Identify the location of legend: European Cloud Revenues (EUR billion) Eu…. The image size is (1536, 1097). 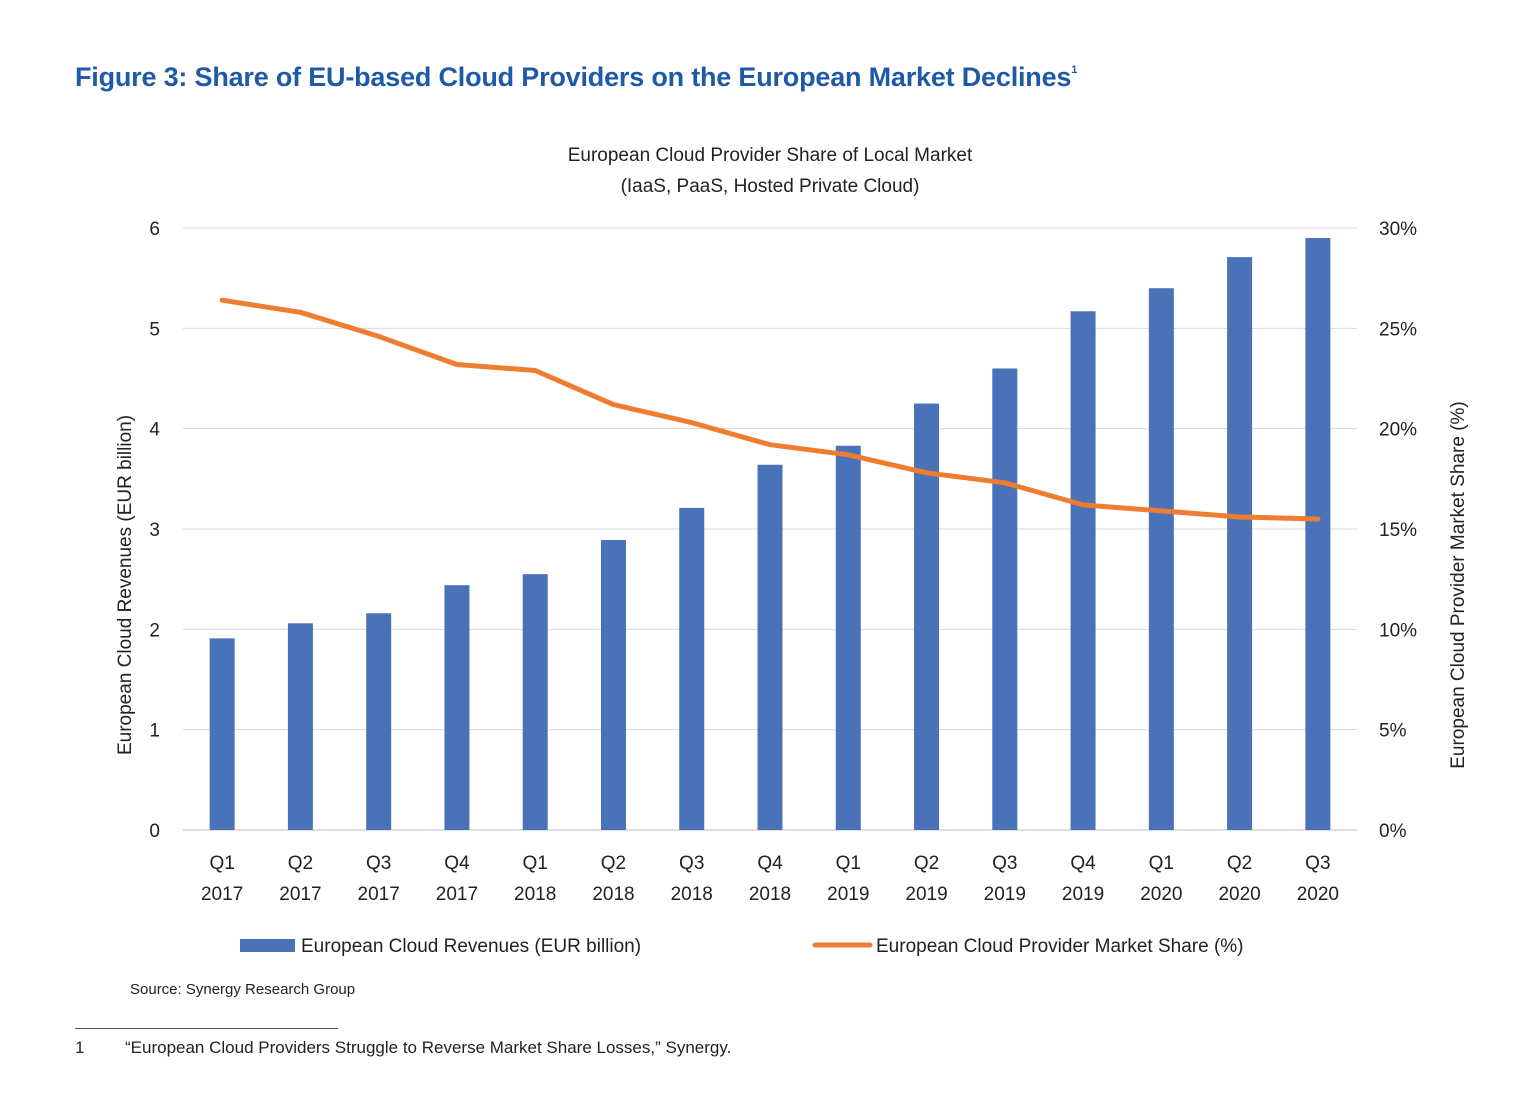
(742, 946).